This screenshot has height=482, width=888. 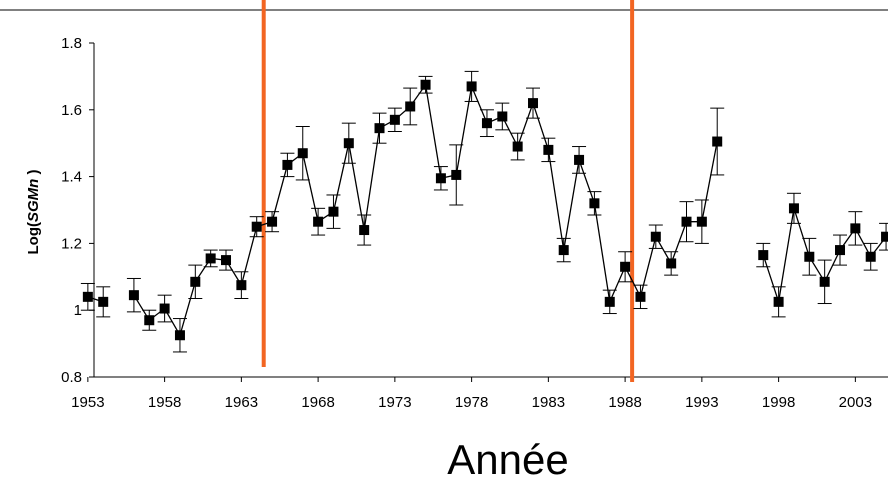 I want to click on x-tick-label: 1998, so click(x=778, y=402).